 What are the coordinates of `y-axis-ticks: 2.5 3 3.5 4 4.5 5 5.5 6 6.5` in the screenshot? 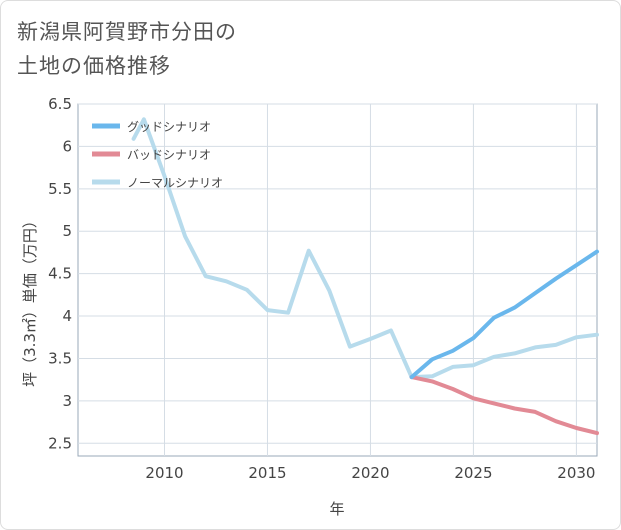 It's located at (60, 273).